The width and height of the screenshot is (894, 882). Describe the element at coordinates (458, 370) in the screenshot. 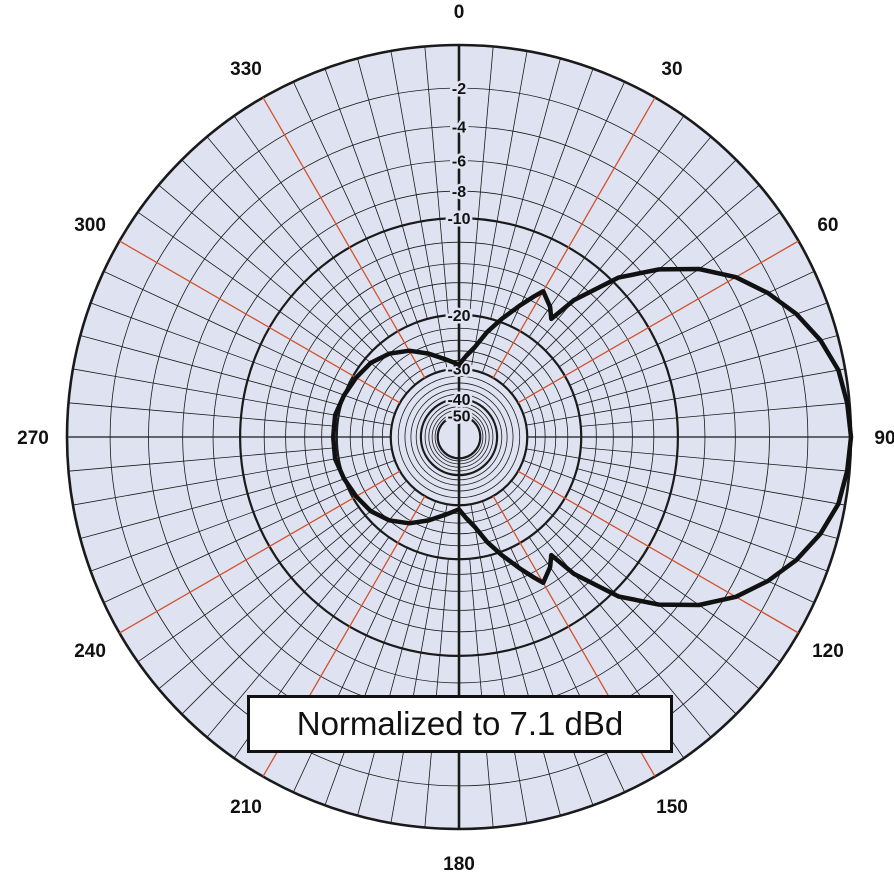

I see `db-tick-label: -30` at that location.